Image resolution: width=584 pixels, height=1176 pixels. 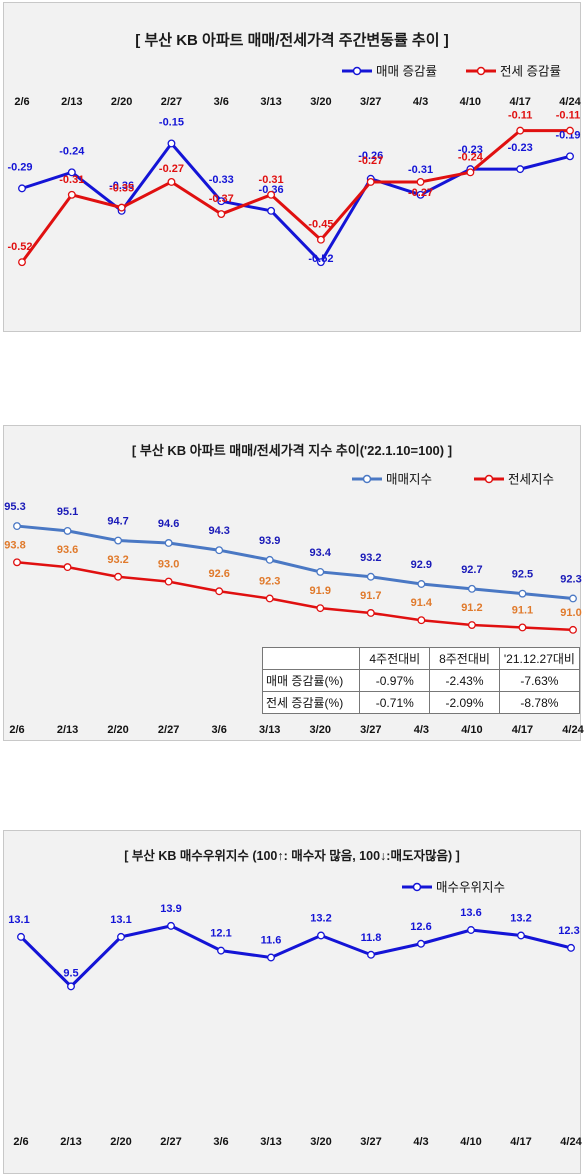 I want to click on data-label: 12.1, so click(x=220, y=934).